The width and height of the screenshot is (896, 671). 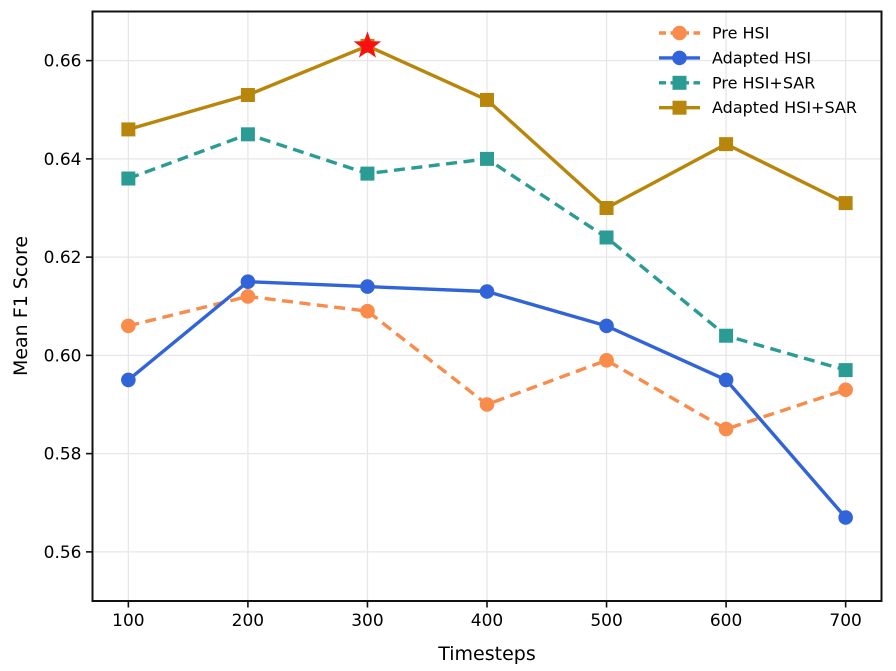 What do you see at coordinates (63, 553) in the screenshot?
I see `y-tick-label: 0.56` at bounding box center [63, 553].